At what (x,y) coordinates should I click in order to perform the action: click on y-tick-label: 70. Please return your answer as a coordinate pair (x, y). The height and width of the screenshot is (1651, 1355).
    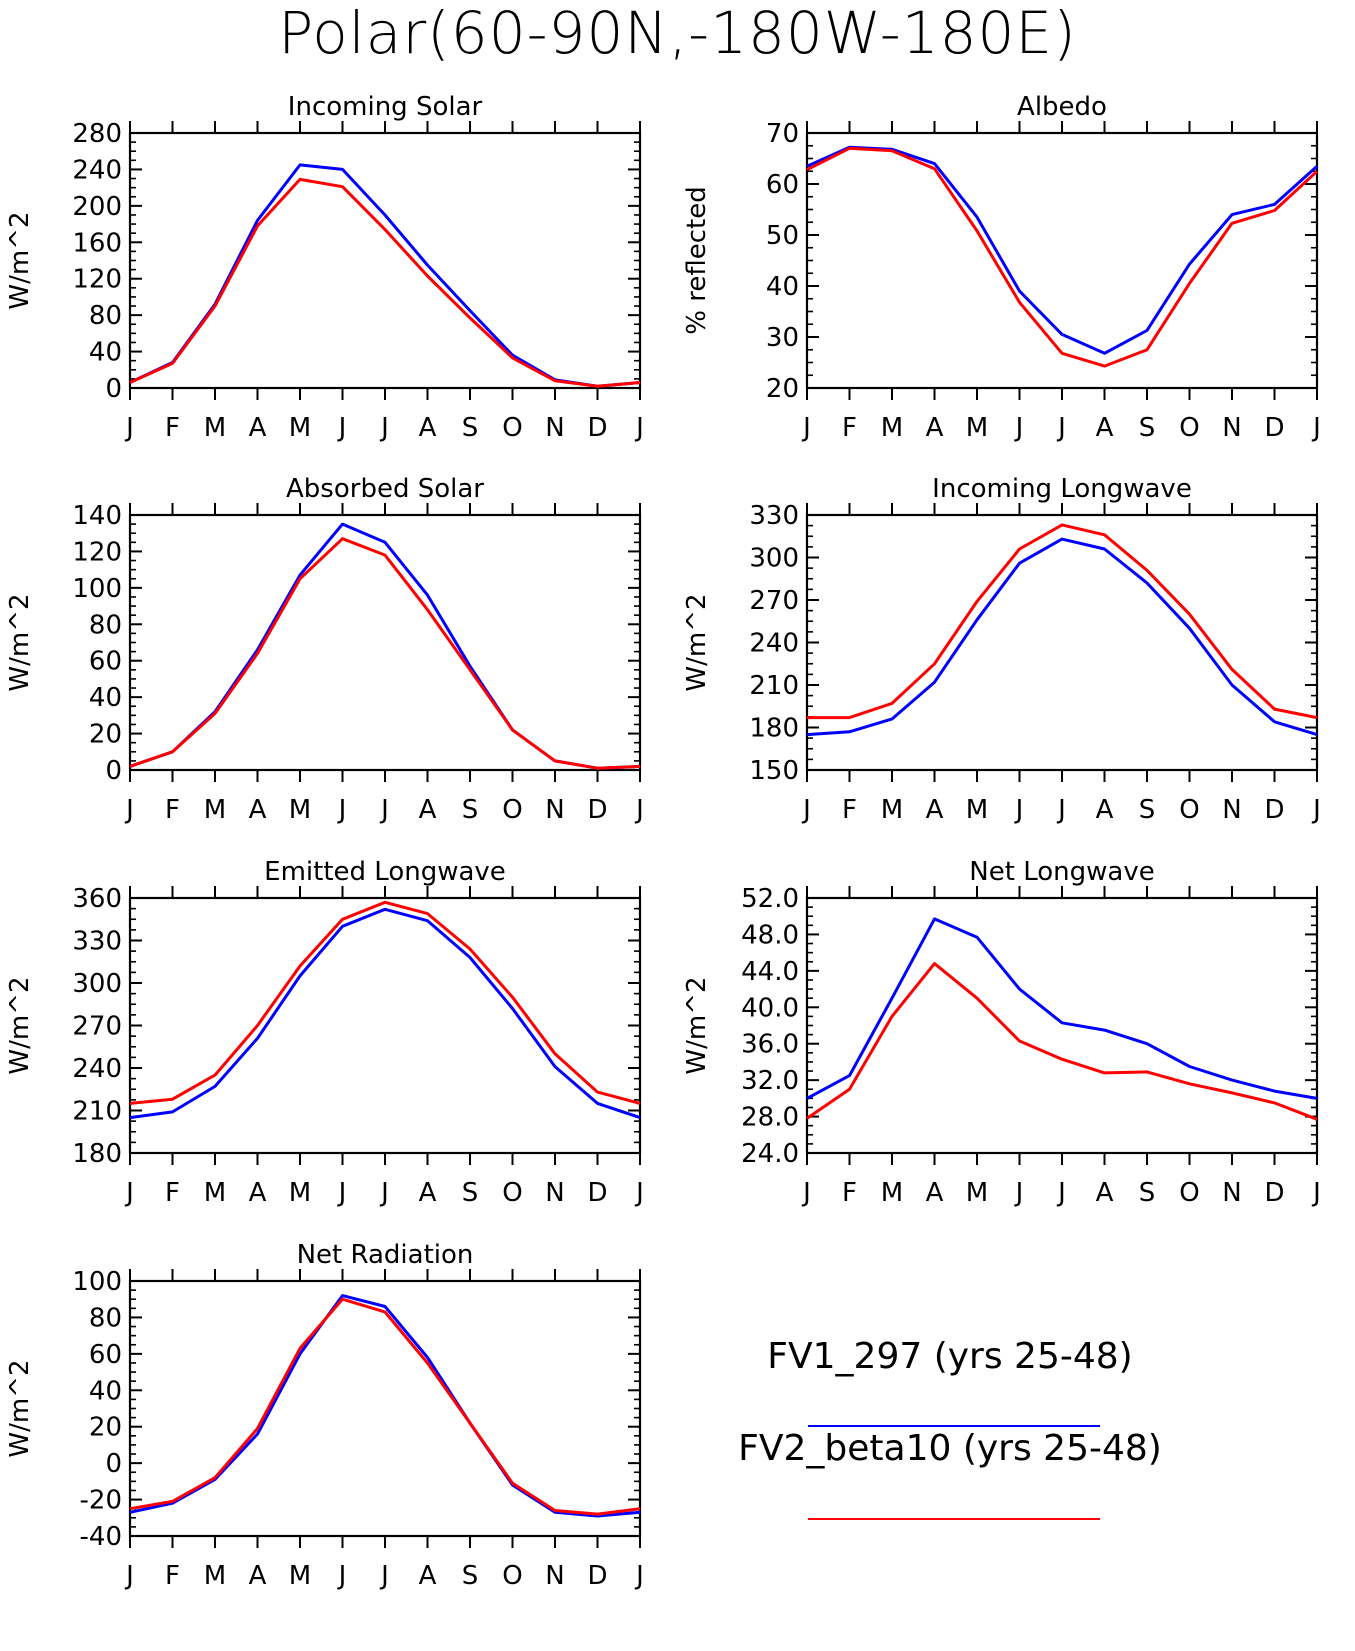
    Looking at the image, I should click on (782, 134).